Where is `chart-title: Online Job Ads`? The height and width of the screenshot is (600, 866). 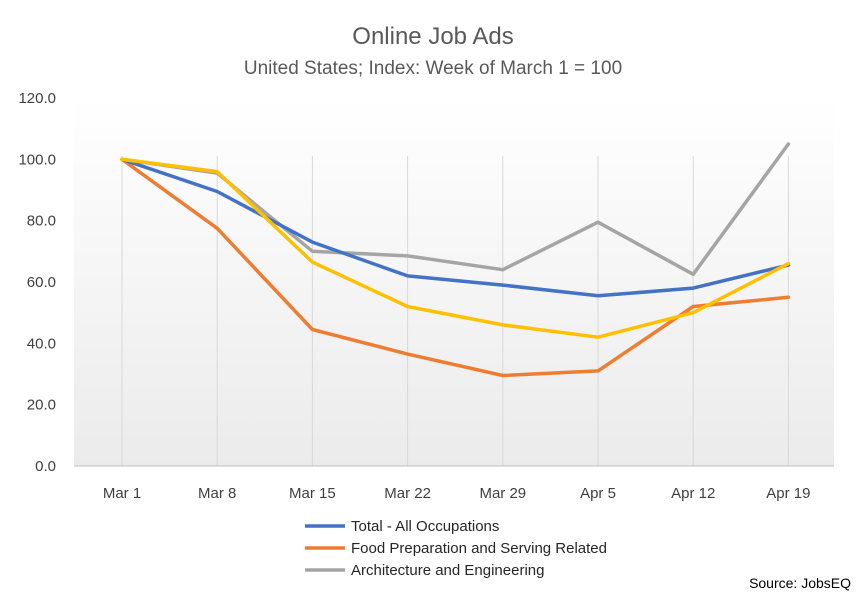
chart-title: Online Job Ads is located at coordinates (432, 36).